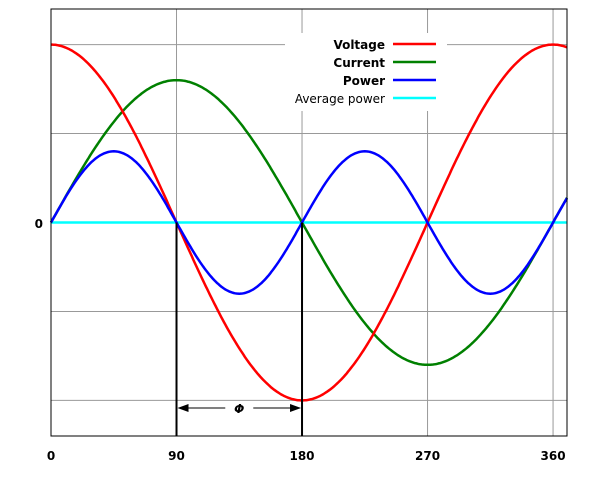 The image size is (600, 480). What do you see at coordinates (340, 99) in the screenshot?
I see `legend-label-average-power: Average power` at bounding box center [340, 99].